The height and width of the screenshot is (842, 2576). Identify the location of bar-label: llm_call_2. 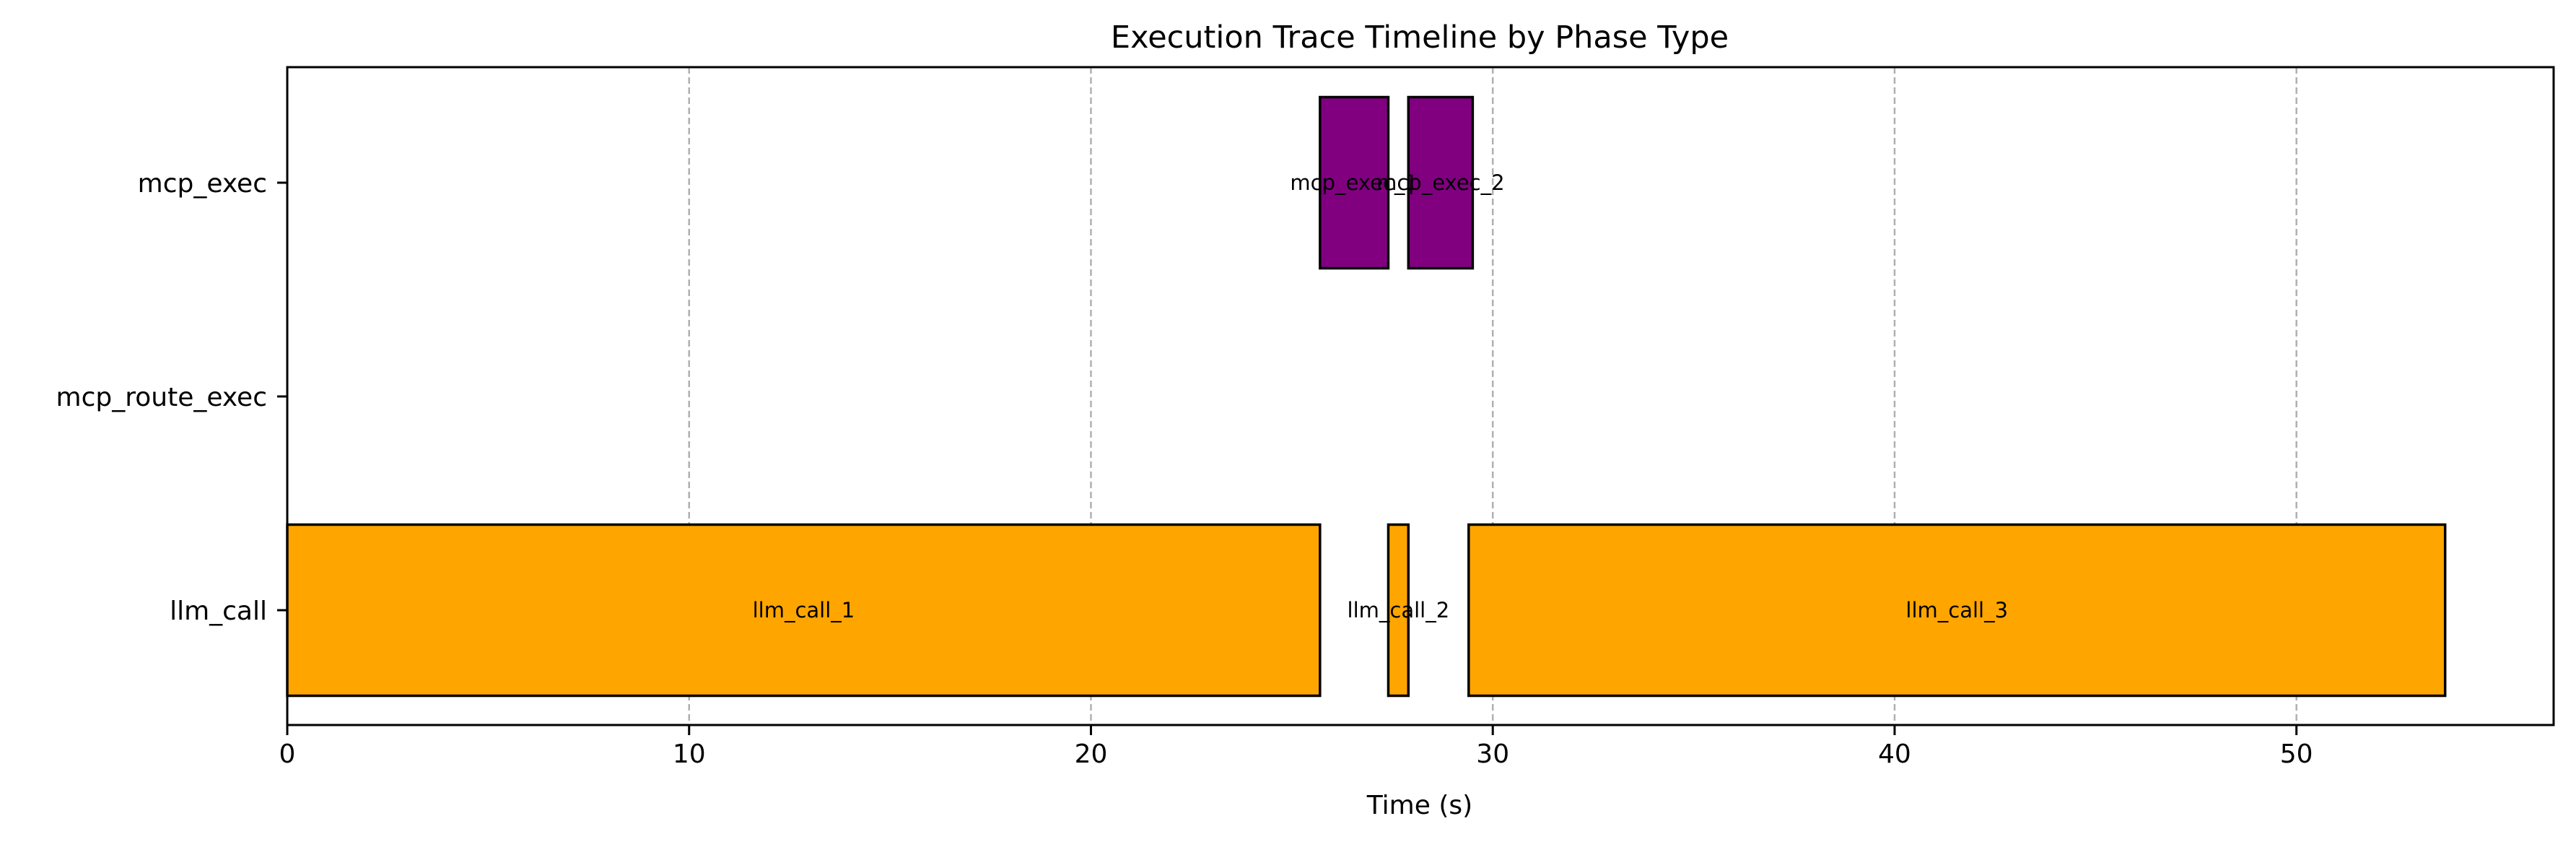
(1399, 610).